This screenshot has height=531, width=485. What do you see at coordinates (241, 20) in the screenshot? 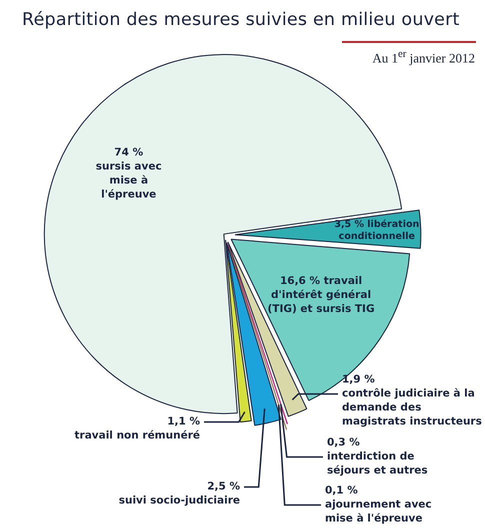
I see `chart-title: Répartition des mesures suivies en milieu ouvert` at bounding box center [241, 20].